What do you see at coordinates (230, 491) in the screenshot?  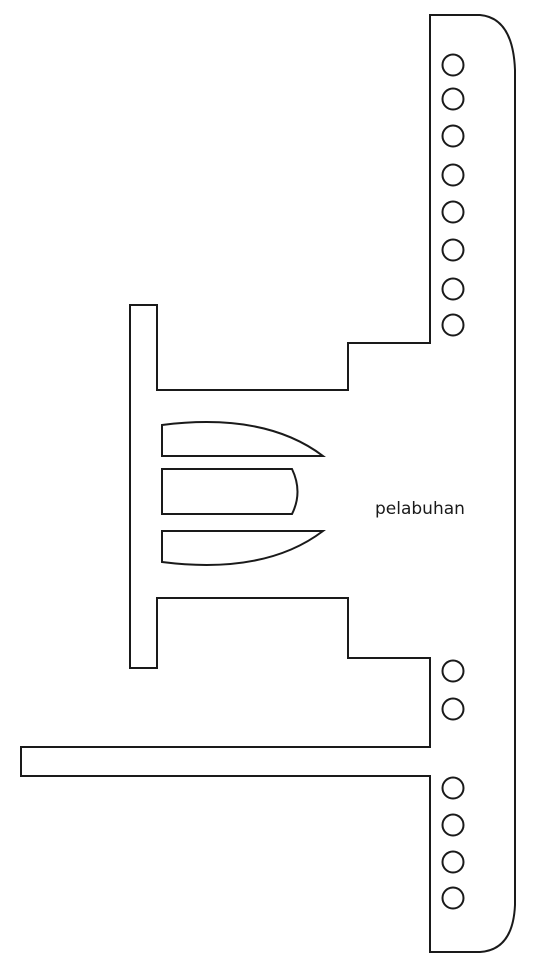 I see `boat-middle` at bounding box center [230, 491].